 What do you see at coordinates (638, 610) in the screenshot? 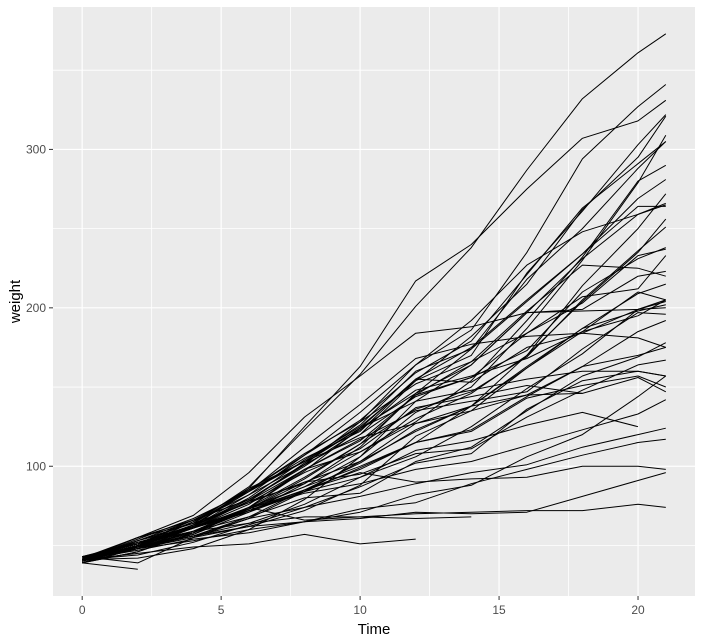
I see `x-tick-label: 20` at bounding box center [638, 610].